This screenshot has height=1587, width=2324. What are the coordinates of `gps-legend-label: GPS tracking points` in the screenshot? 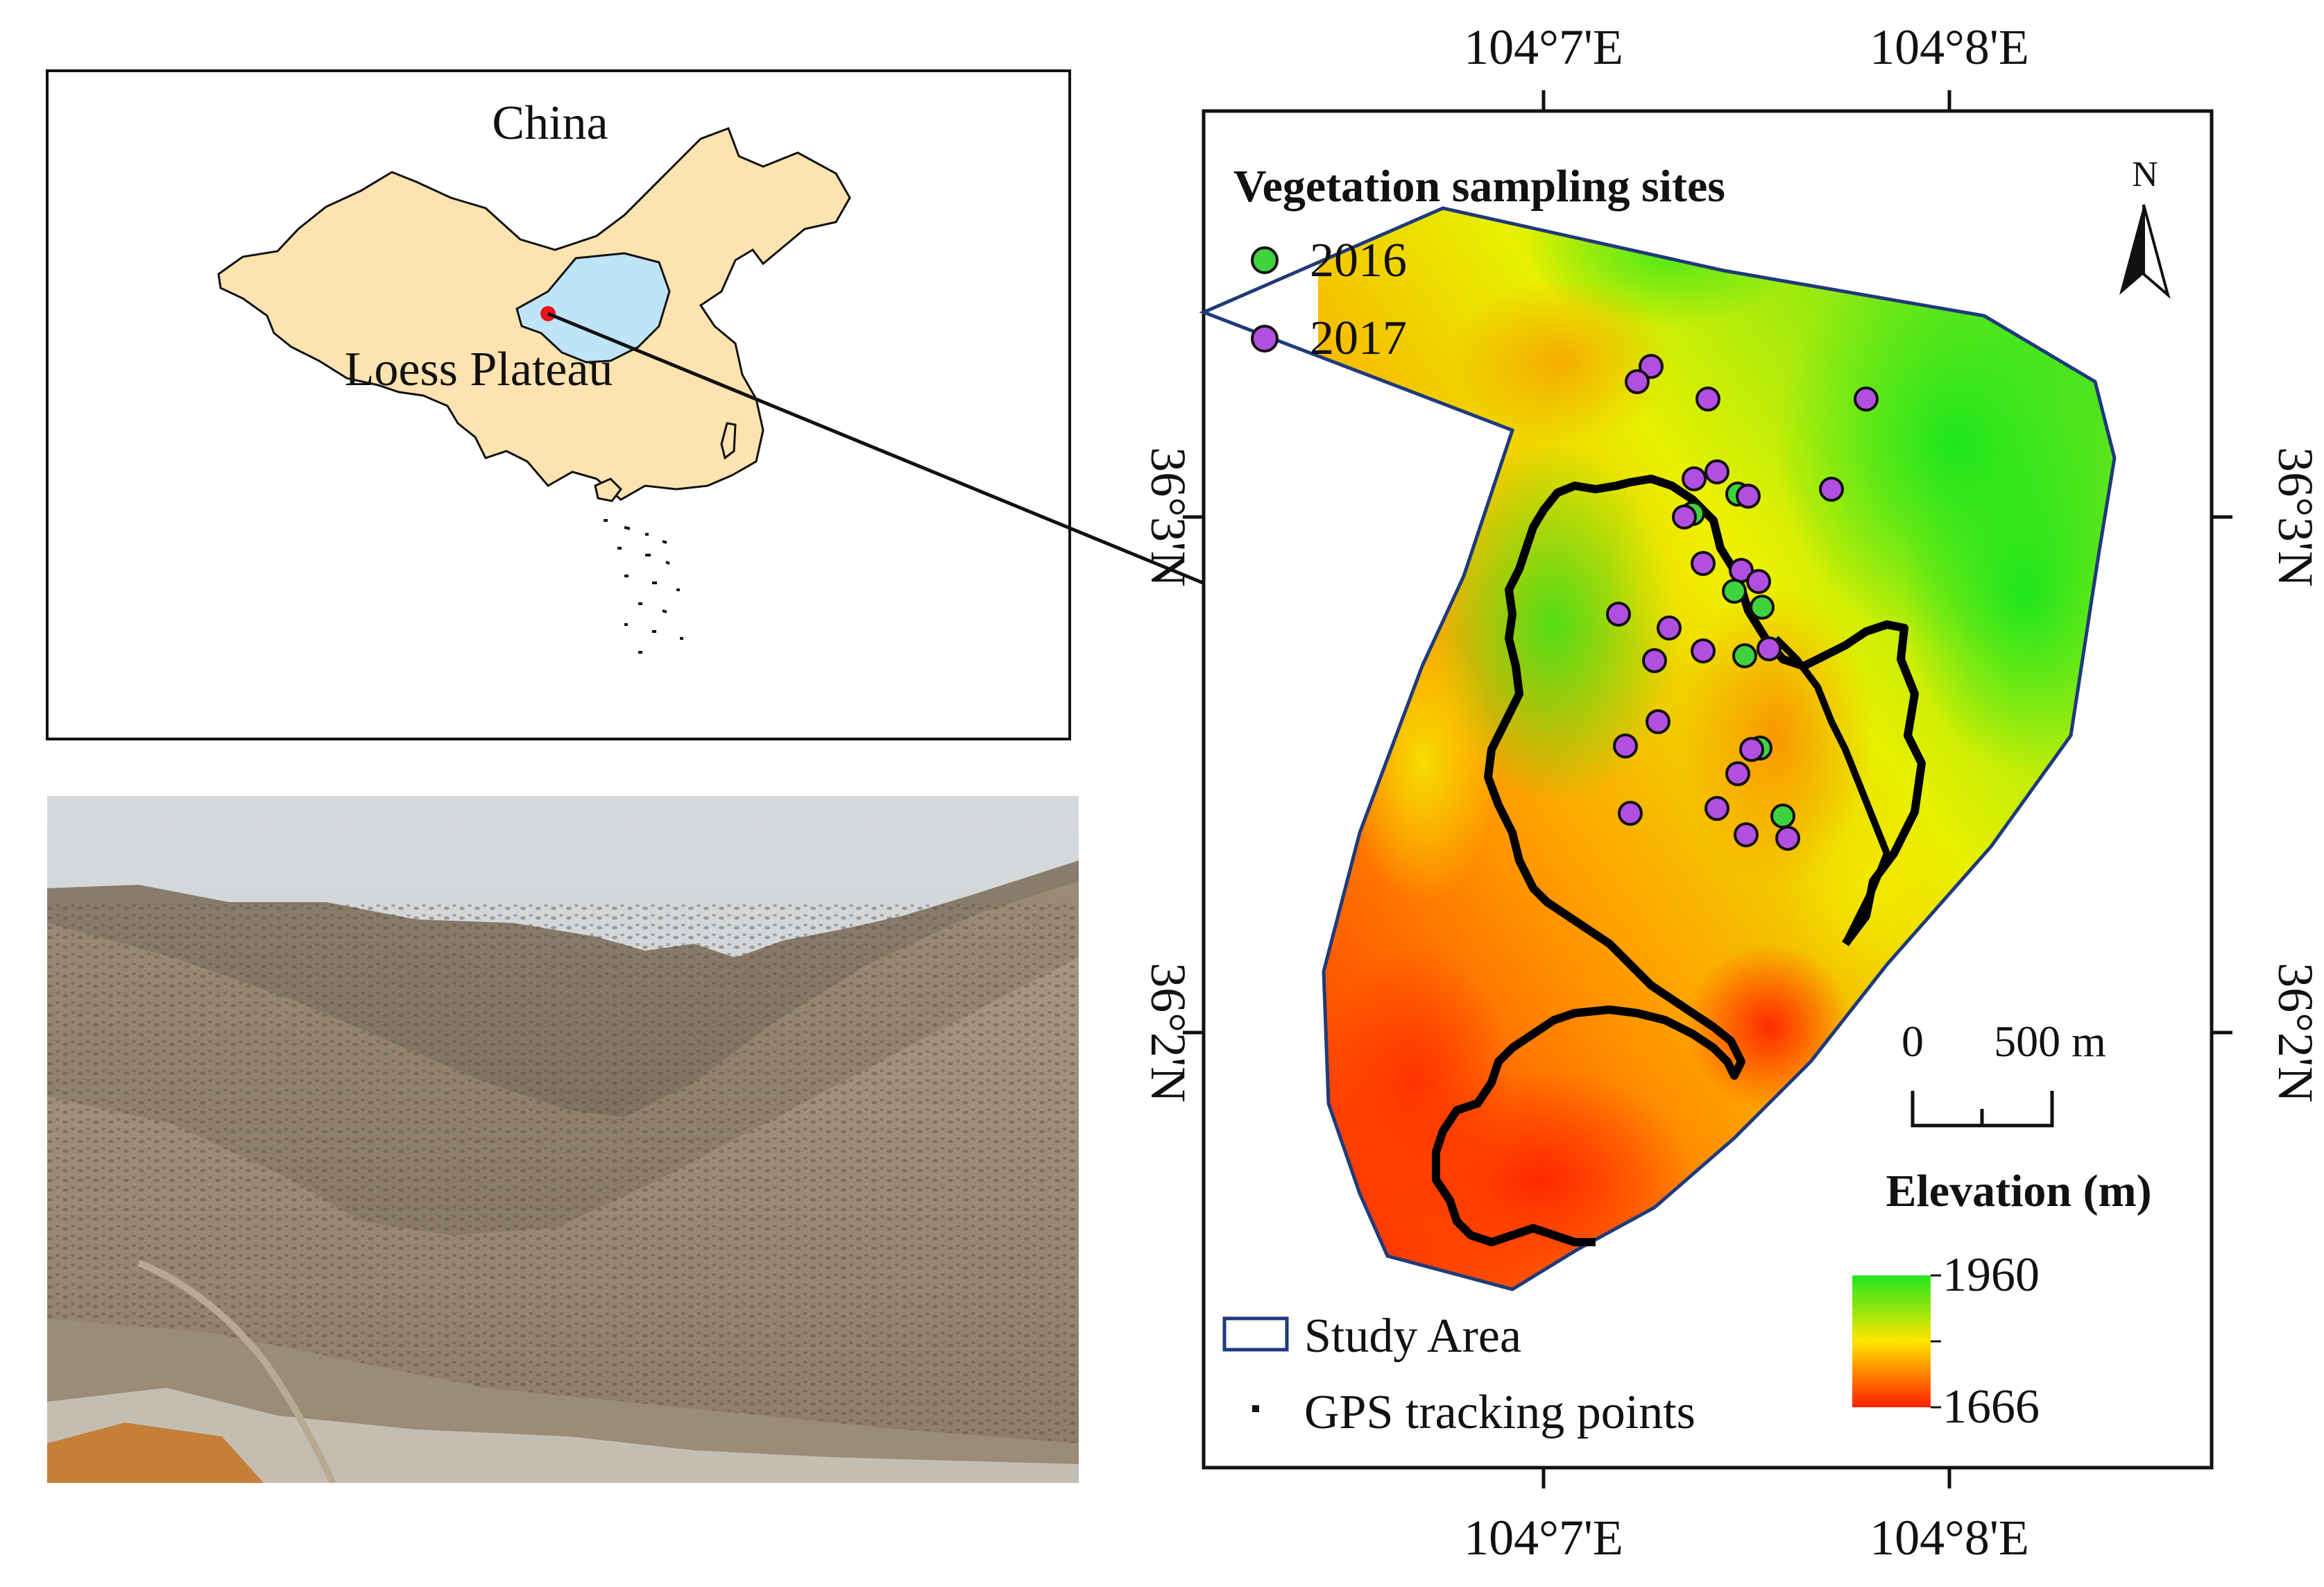 It's located at (1499, 1412).